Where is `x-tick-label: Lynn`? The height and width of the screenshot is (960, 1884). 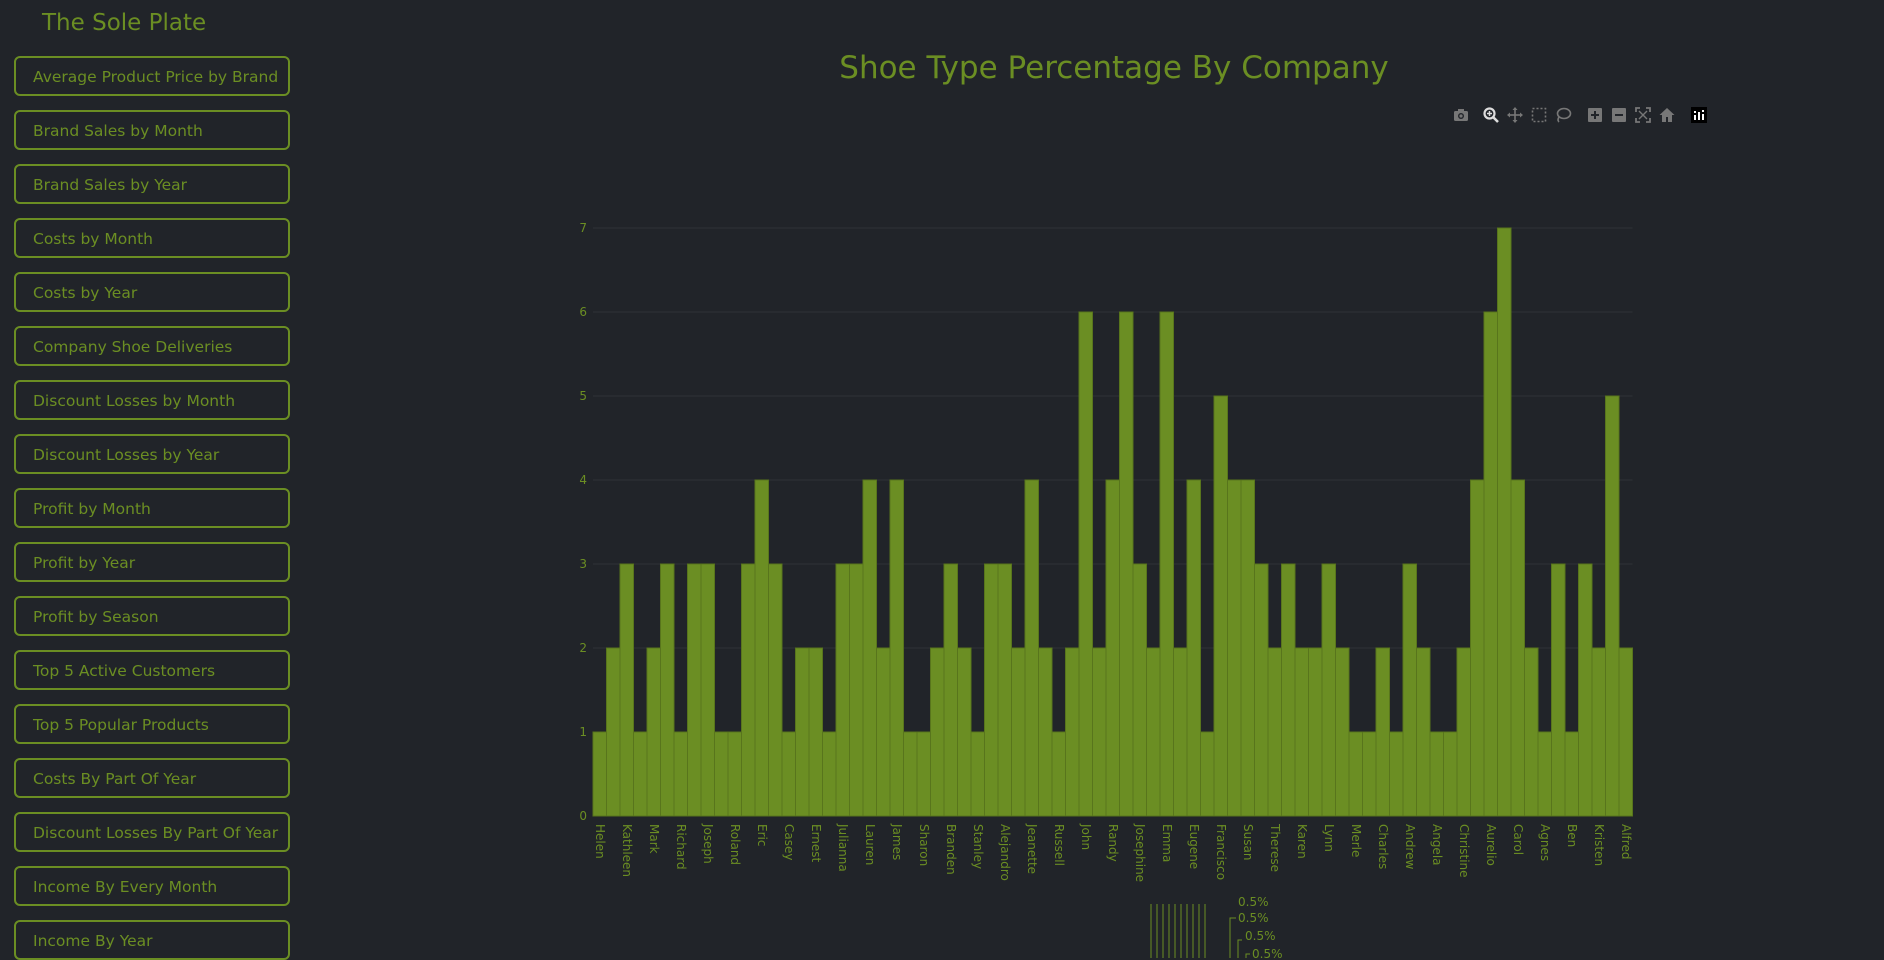
x-tick-label: Lynn is located at coordinates (1329, 838).